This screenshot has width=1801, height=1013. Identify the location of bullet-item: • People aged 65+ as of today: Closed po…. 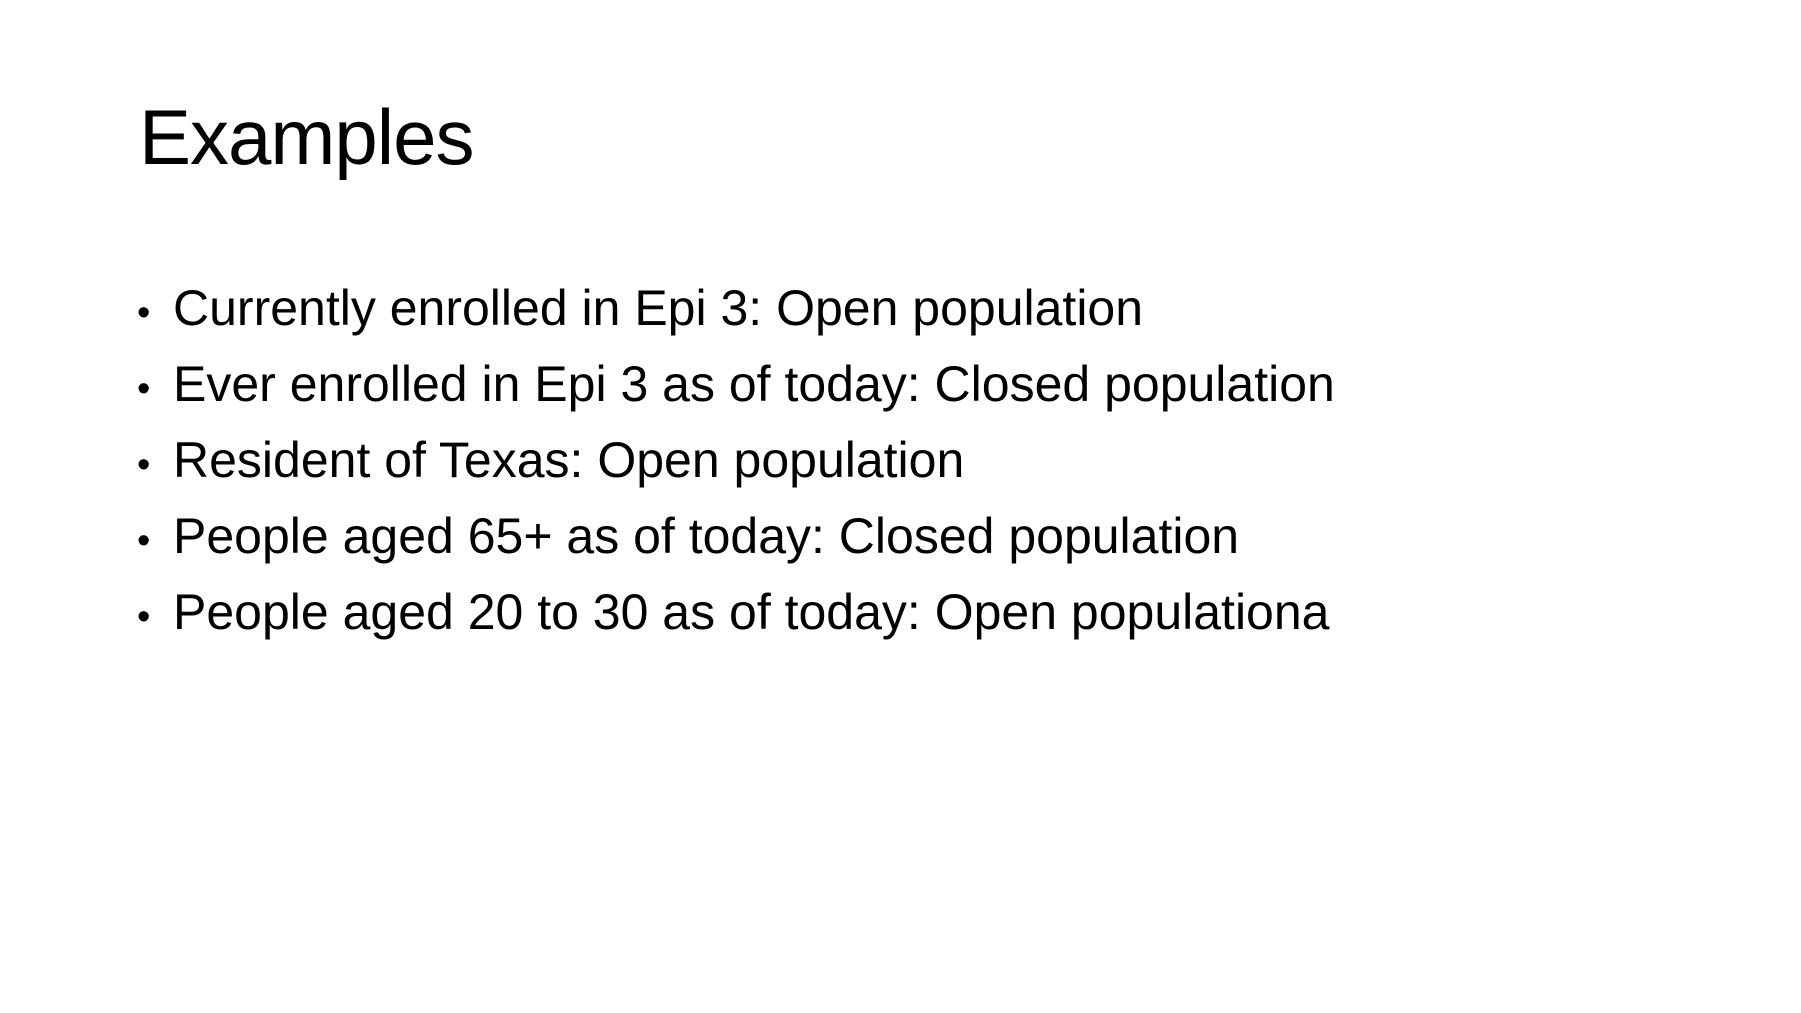
(736, 536).